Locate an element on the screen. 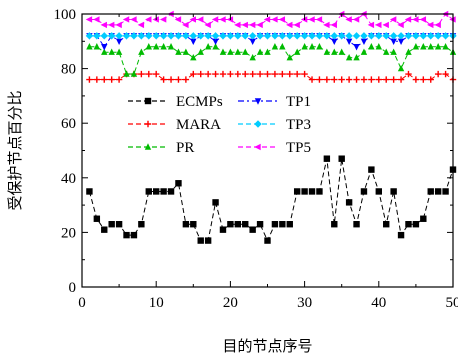 The image size is (458, 359). x-tick-label: 50 is located at coordinates (452, 303).